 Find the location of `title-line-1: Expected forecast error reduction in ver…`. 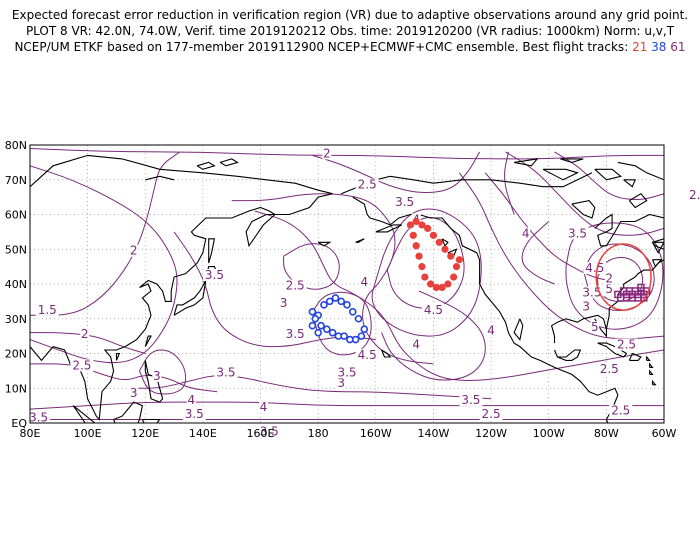

title-line-1: Expected forecast error reduction in ver… is located at coordinates (350, 15).